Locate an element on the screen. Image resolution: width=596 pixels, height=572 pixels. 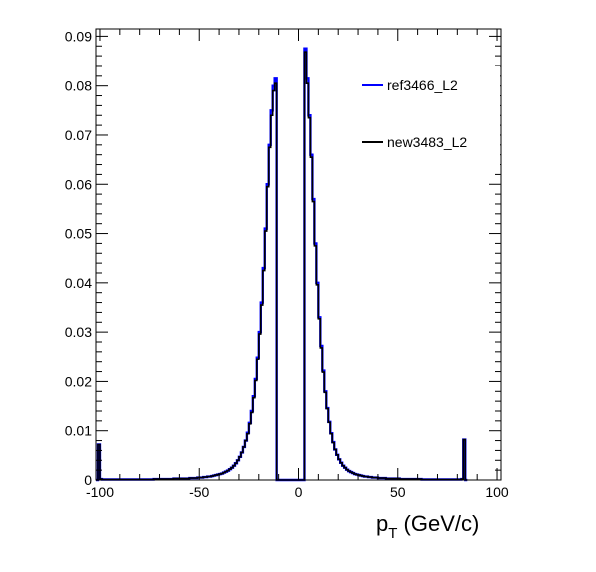
y-tick-label: 0.09 is located at coordinates (78, 36).